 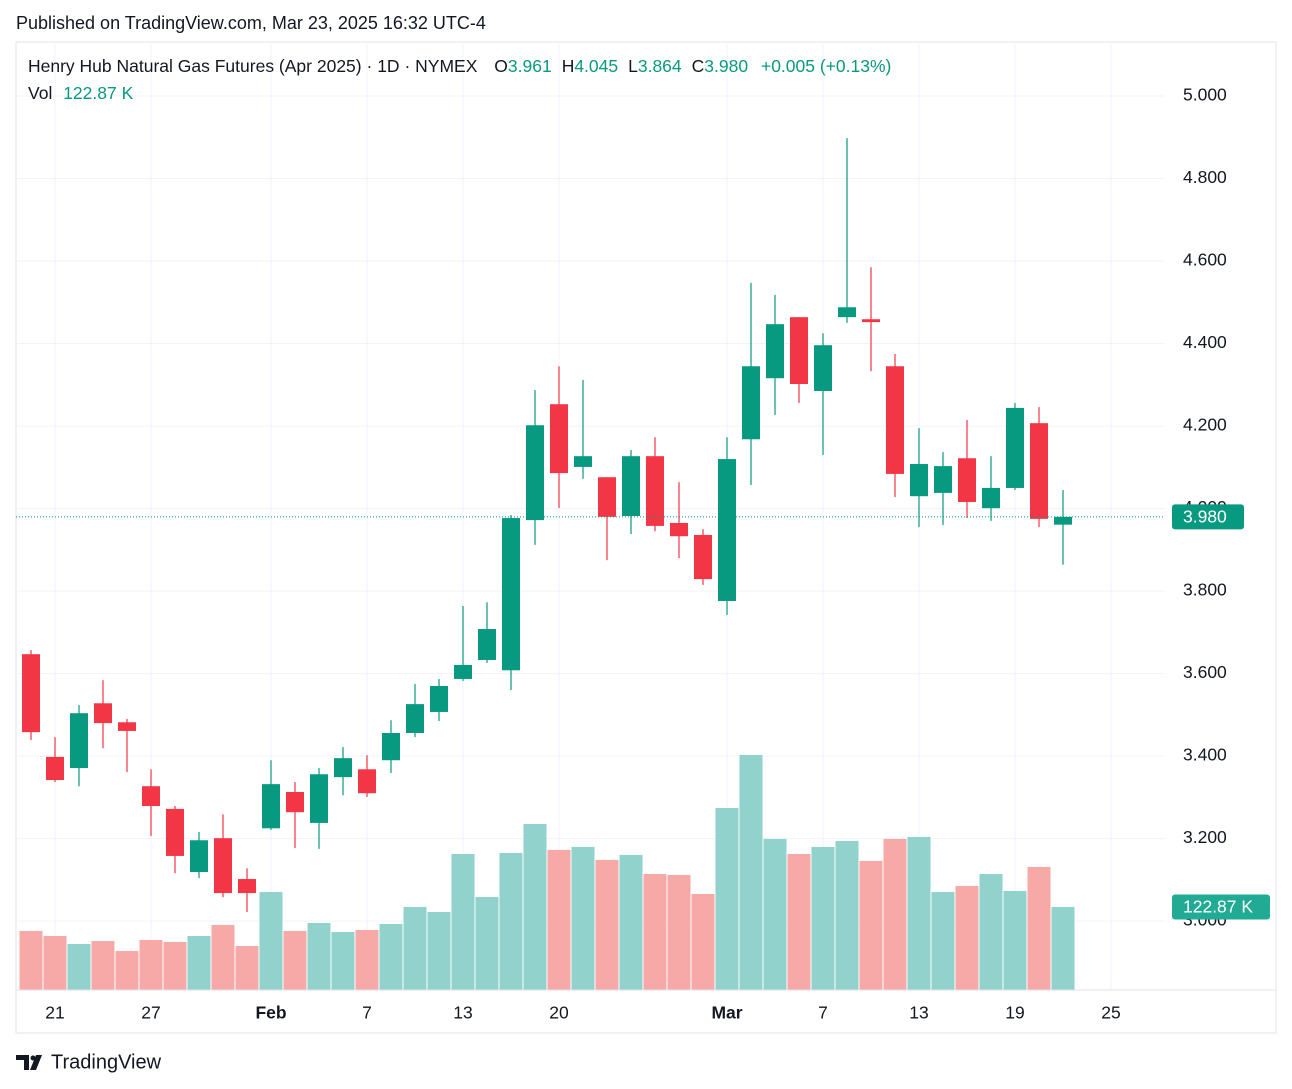 What do you see at coordinates (659, 66) in the screenshot?
I see `ohlc-value: 3.864` at bounding box center [659, 66].